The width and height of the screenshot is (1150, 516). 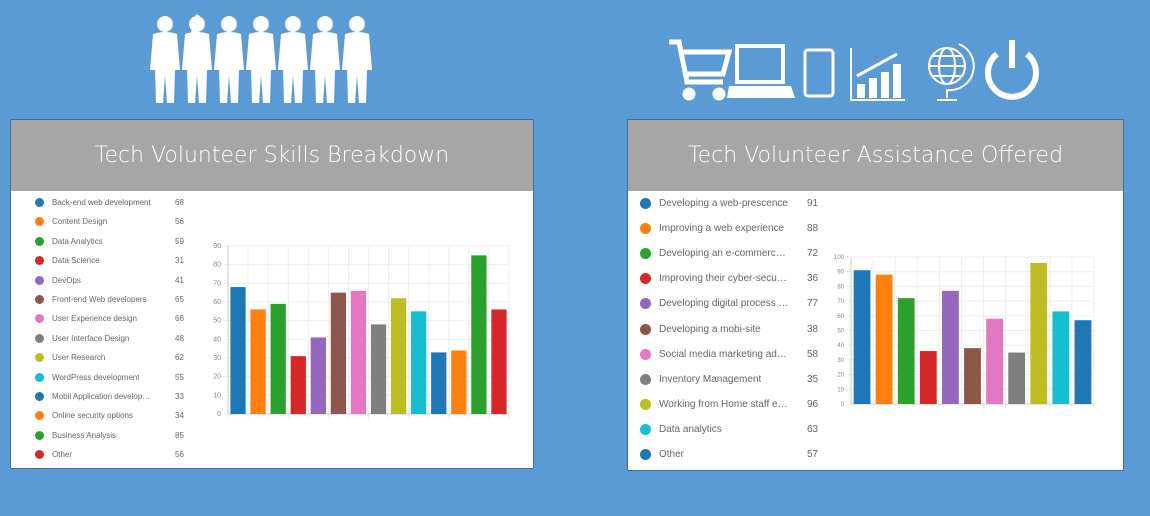 I want to click on legend-item: Content Design 56, so click(x=110, y=222).